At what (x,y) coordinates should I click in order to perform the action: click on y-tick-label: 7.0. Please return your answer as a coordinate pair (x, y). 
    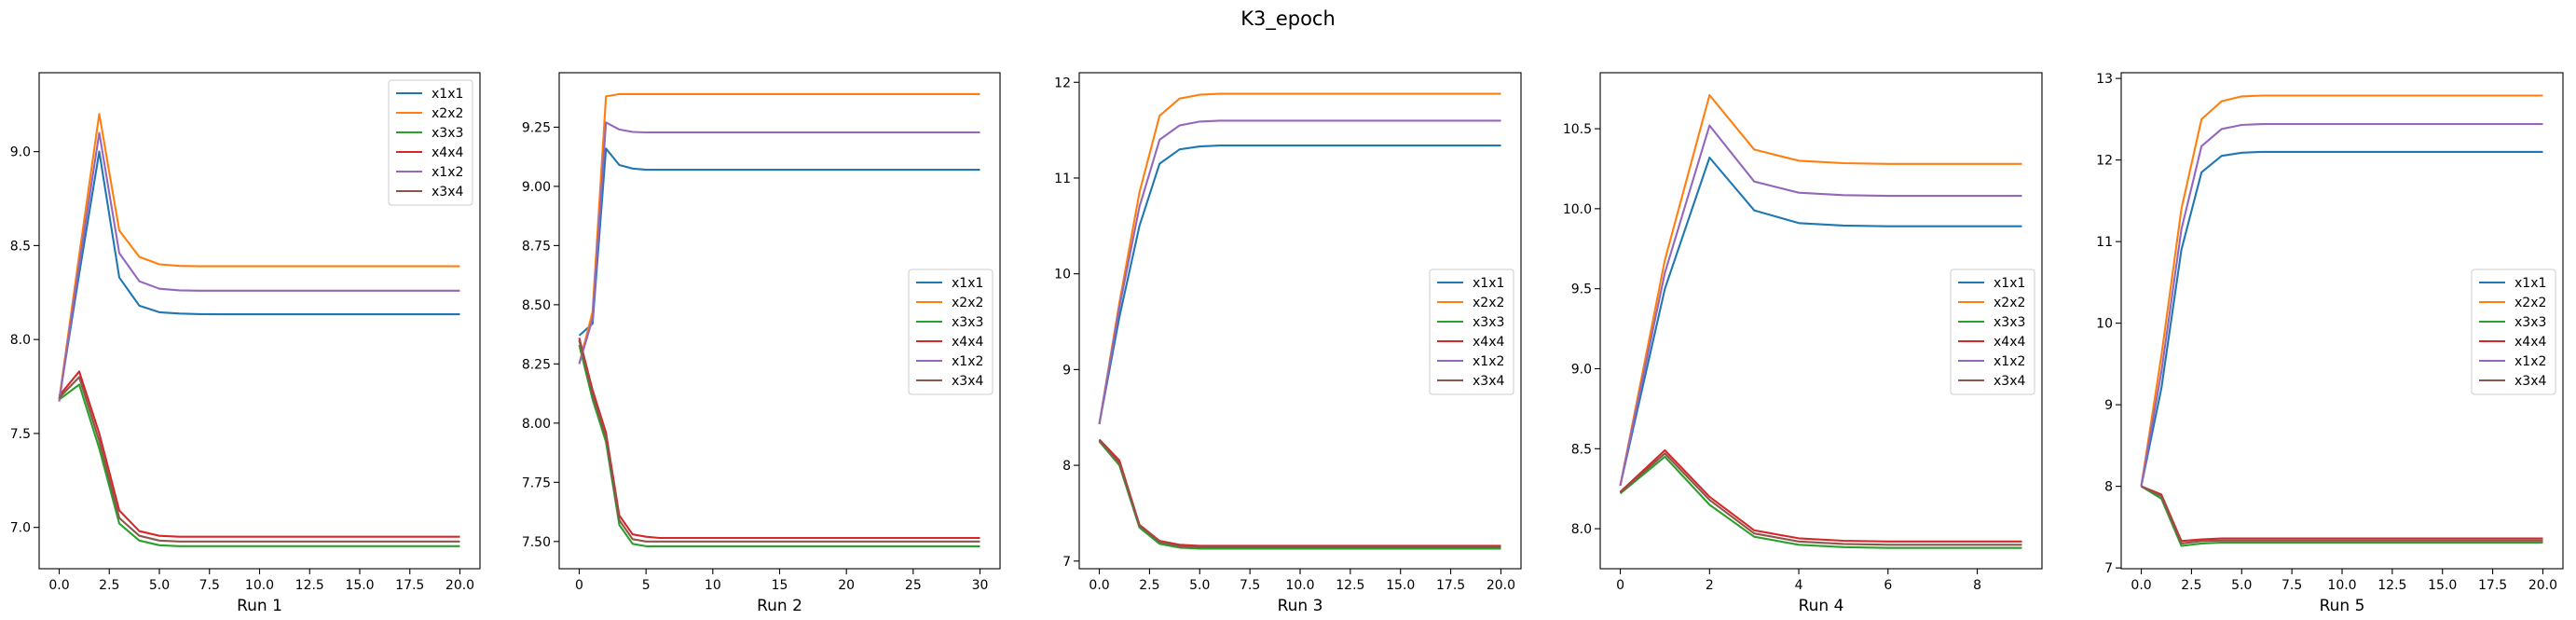
    Looking at the image, I should click on (20, 528).